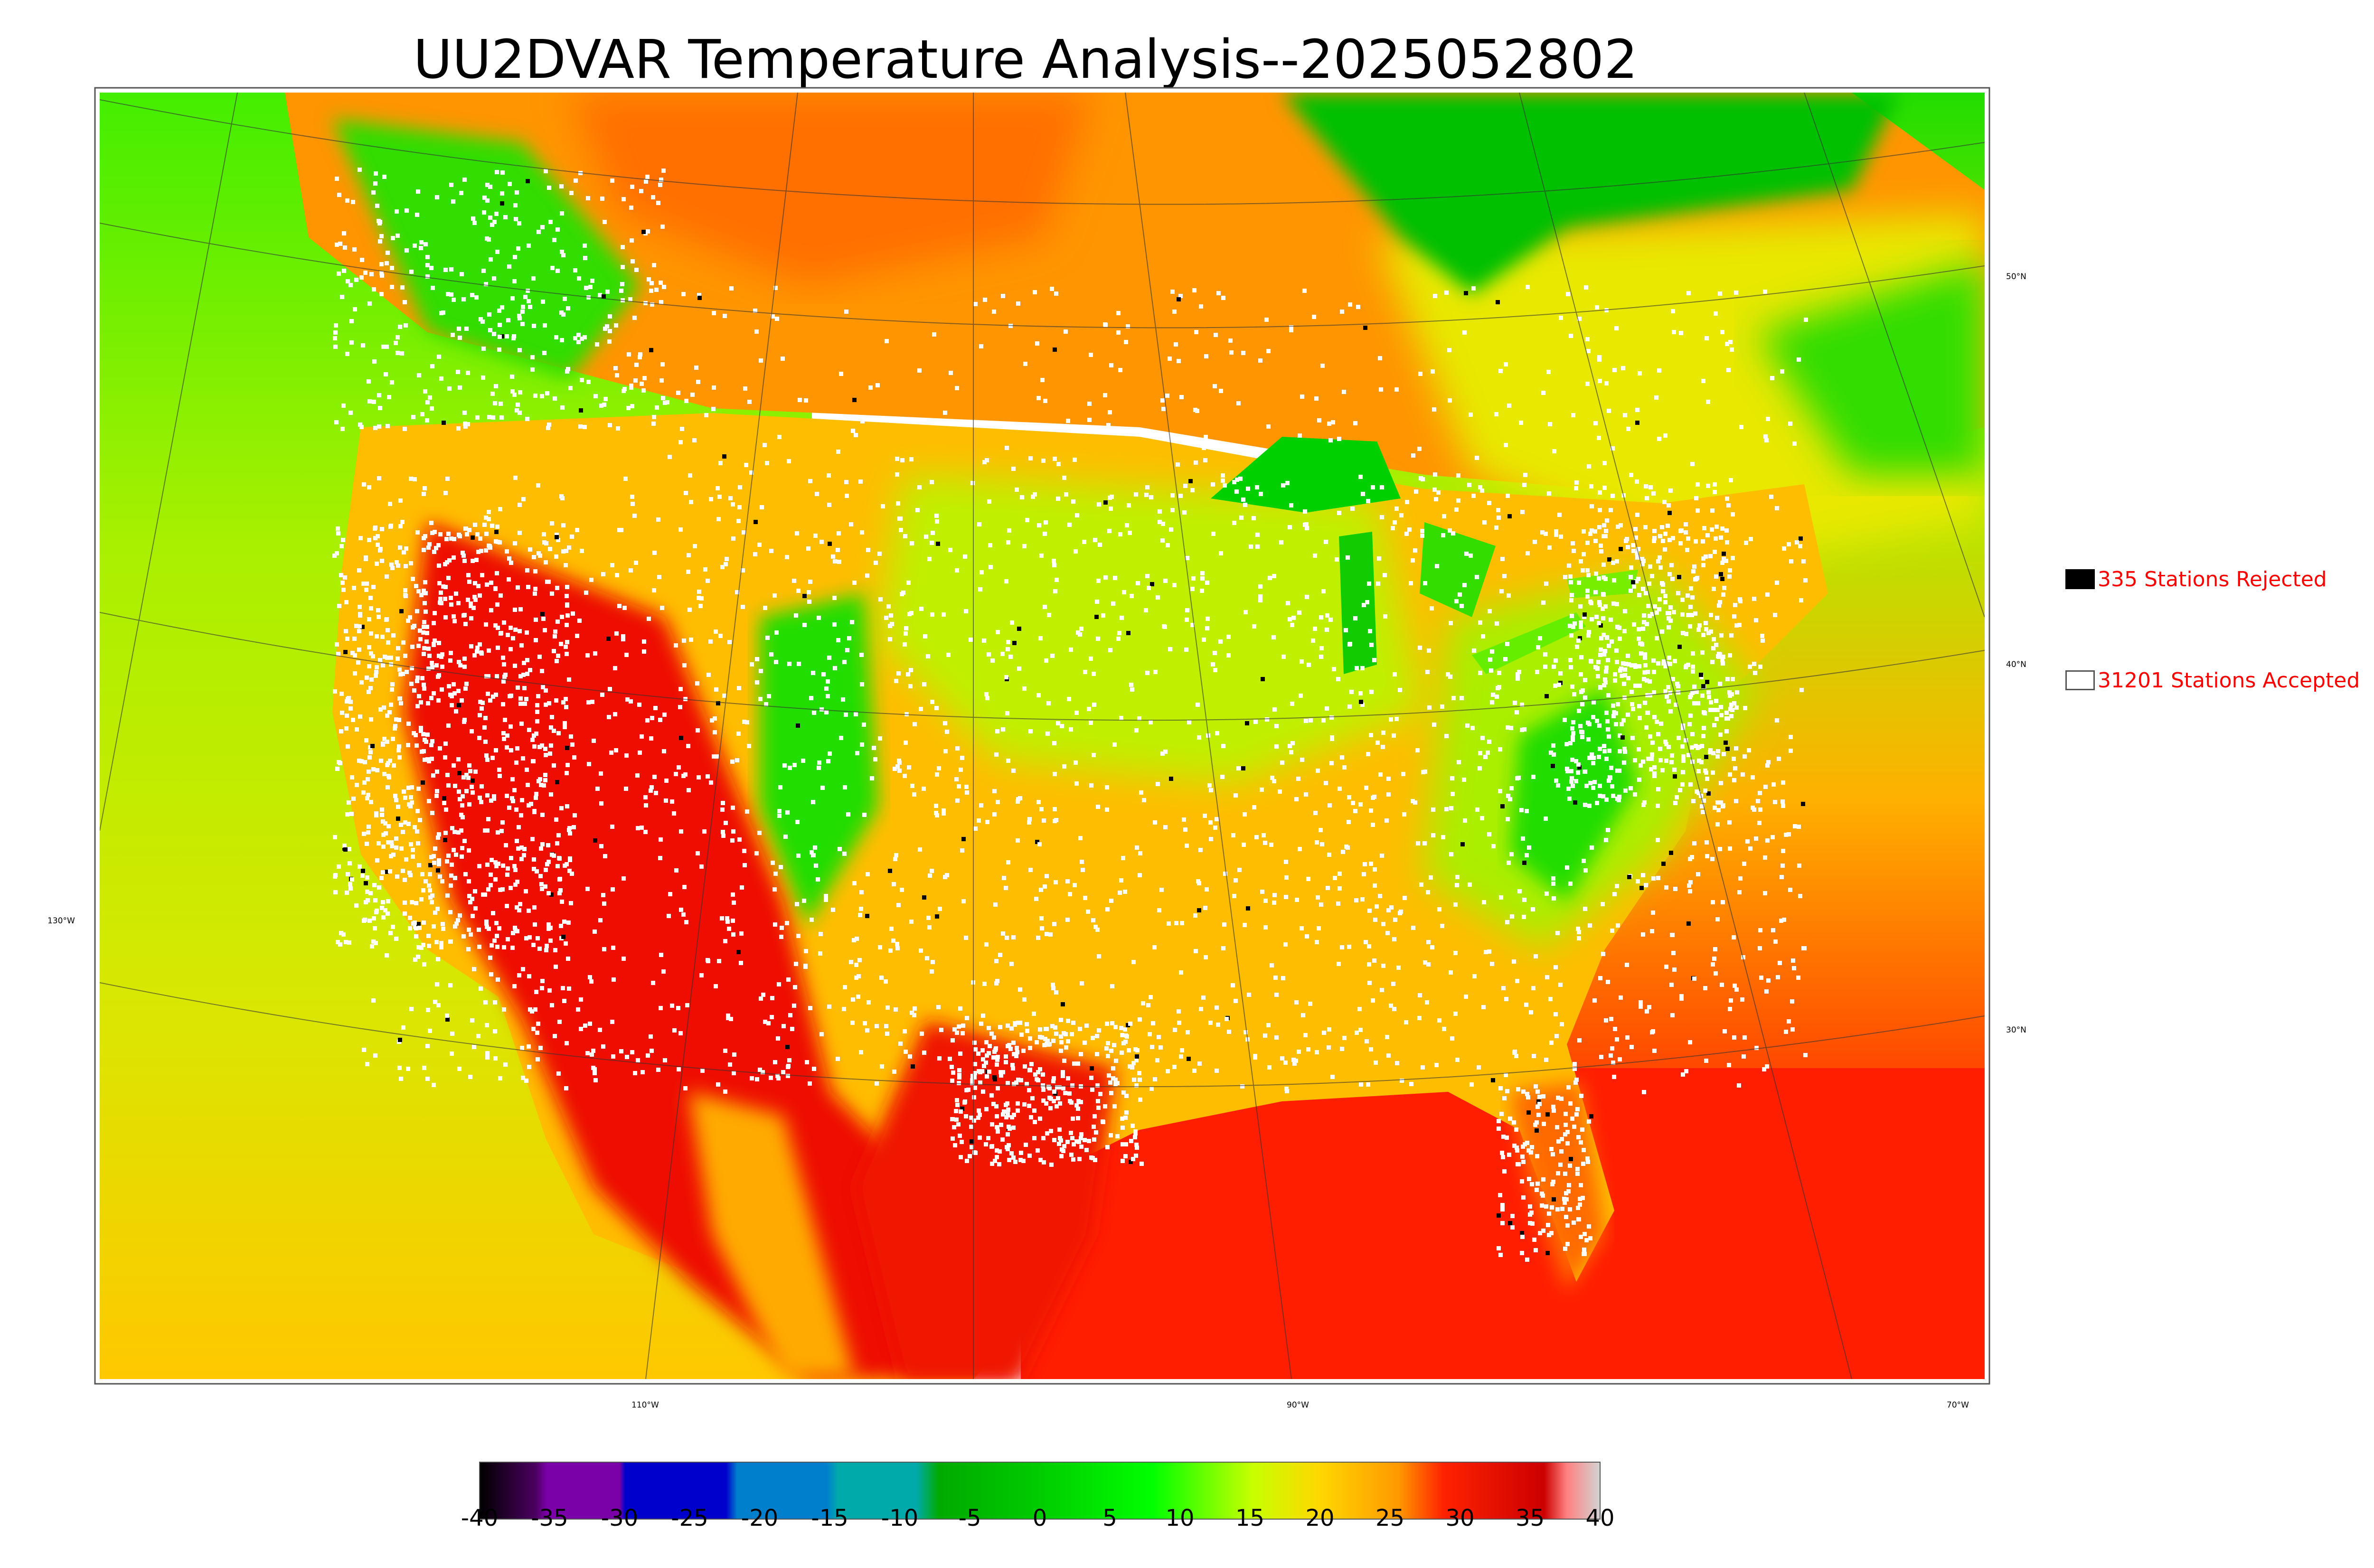 Image resolution: width=2374 pixels, height=1568 pixels. Describe the element at coordinates (900, 1518) in the screenshot. I see `colorbar-tick: -10` at that location.